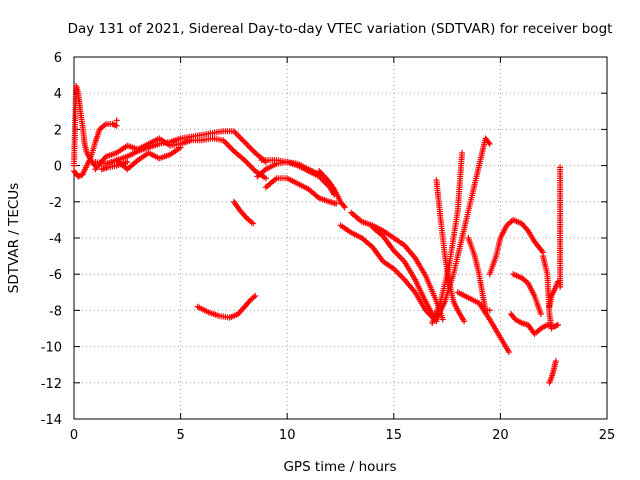  I want to click on x-tick-label: 25, so click(607, 435).